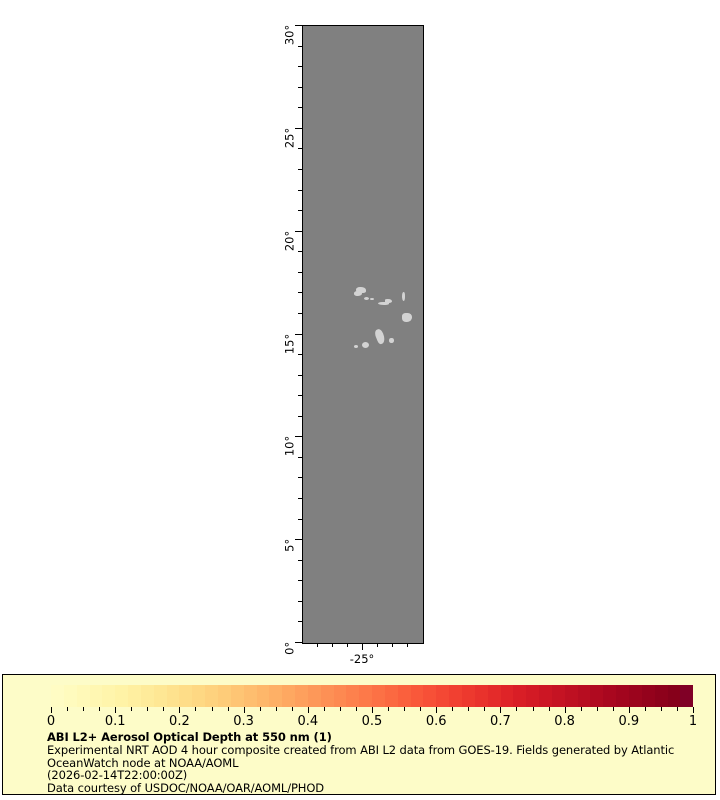 Image resolution: width=720 pixels, height=800 pixels. I want to click on colorbar-tick-label: 0.6, so click(436, 721).